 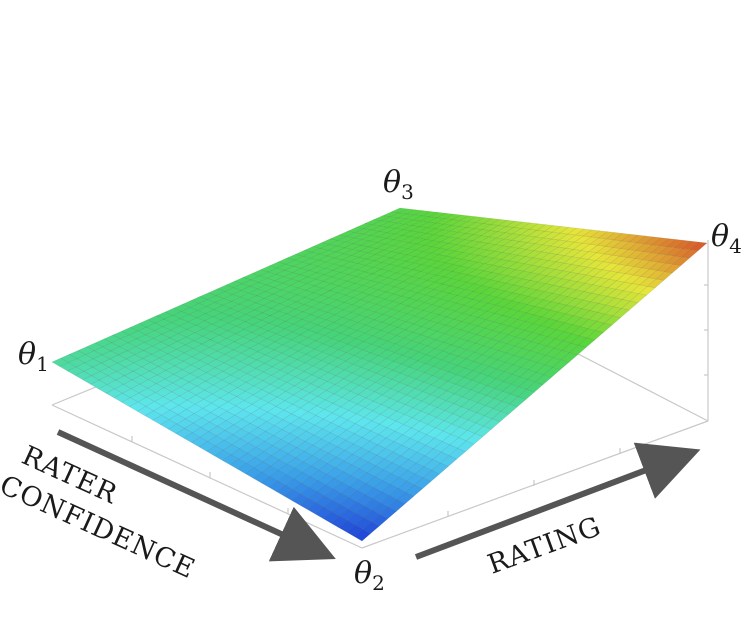 I want to click on rating-arrow, so click(x=557, y=501).